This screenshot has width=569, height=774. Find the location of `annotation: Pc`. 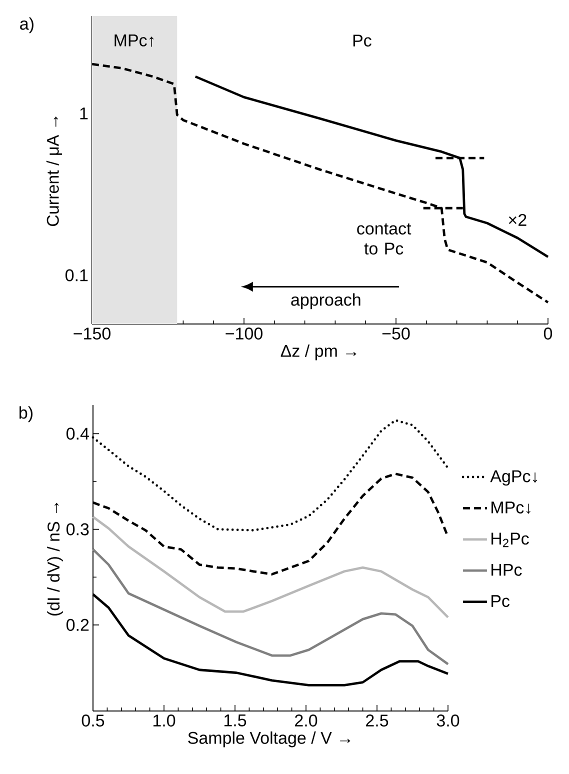

annotation: Pc is located at coordinates (362, 40).